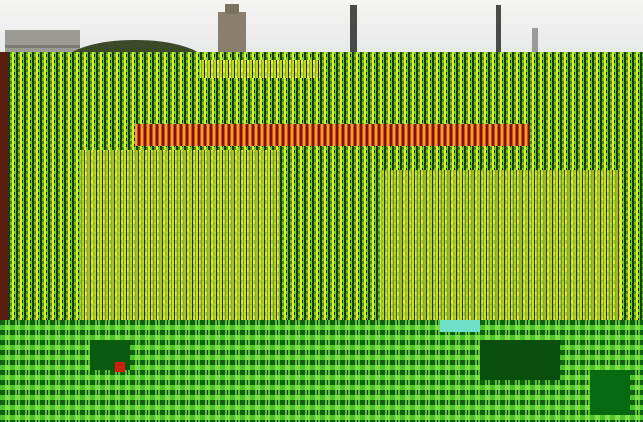 This screenshot has width=643, height=422. Describe the element at coordinates (120, 367) in the screenshot. I see `glitch-dot` at that location.